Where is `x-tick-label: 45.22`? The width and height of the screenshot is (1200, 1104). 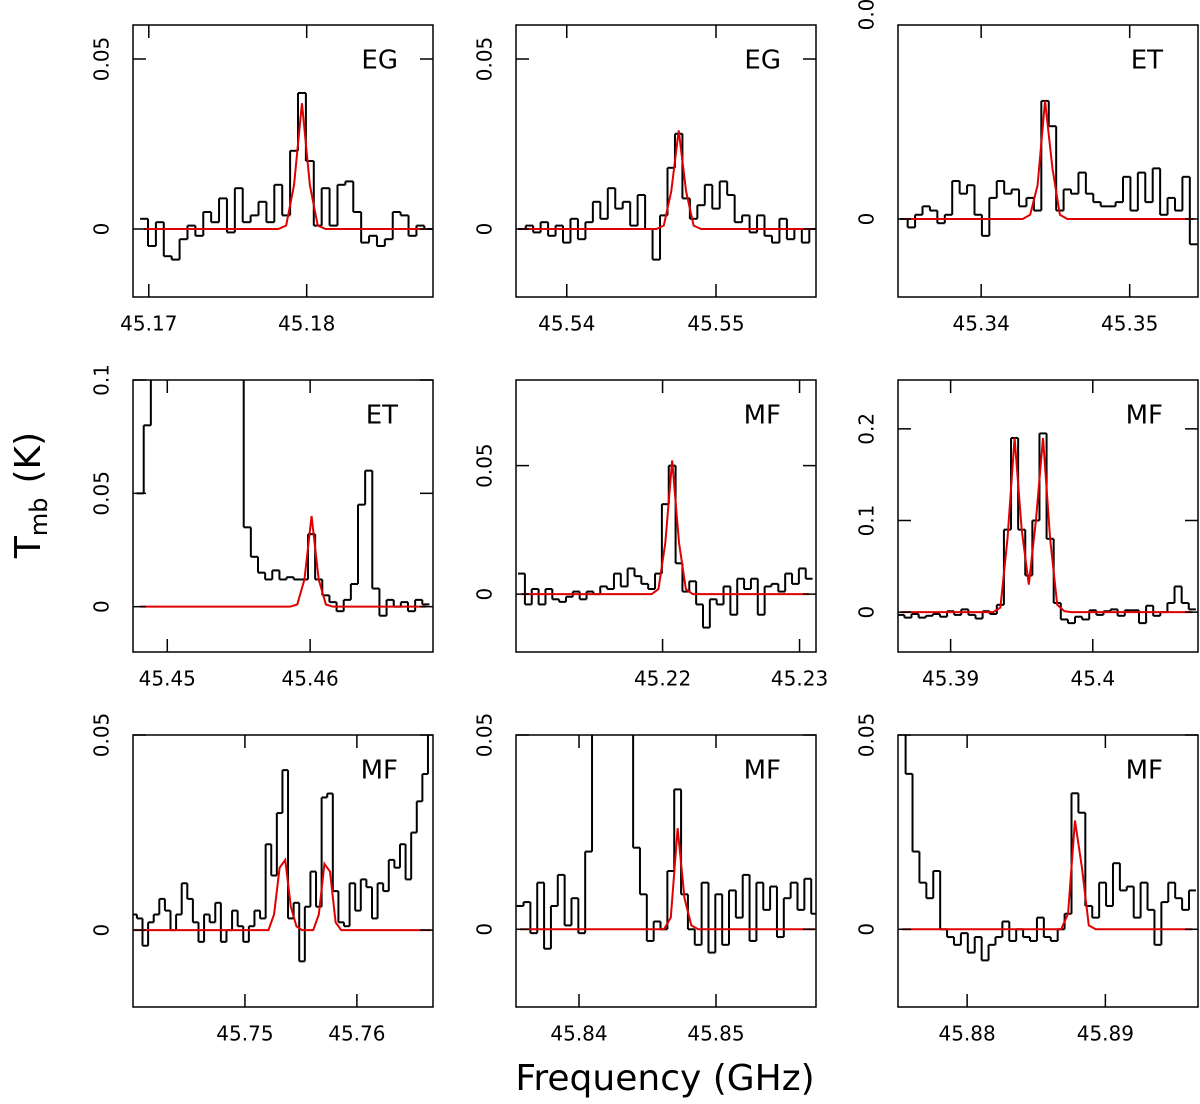 x-tick-label: 45.22 is located at coordinates (662, 679).